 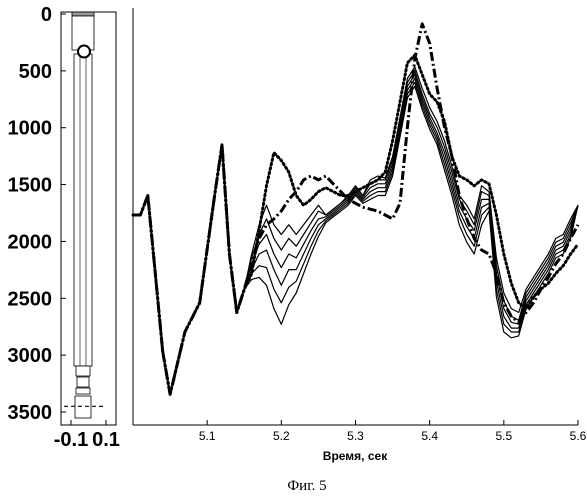 I want to click on tool-string, so click(x=83, y=210).